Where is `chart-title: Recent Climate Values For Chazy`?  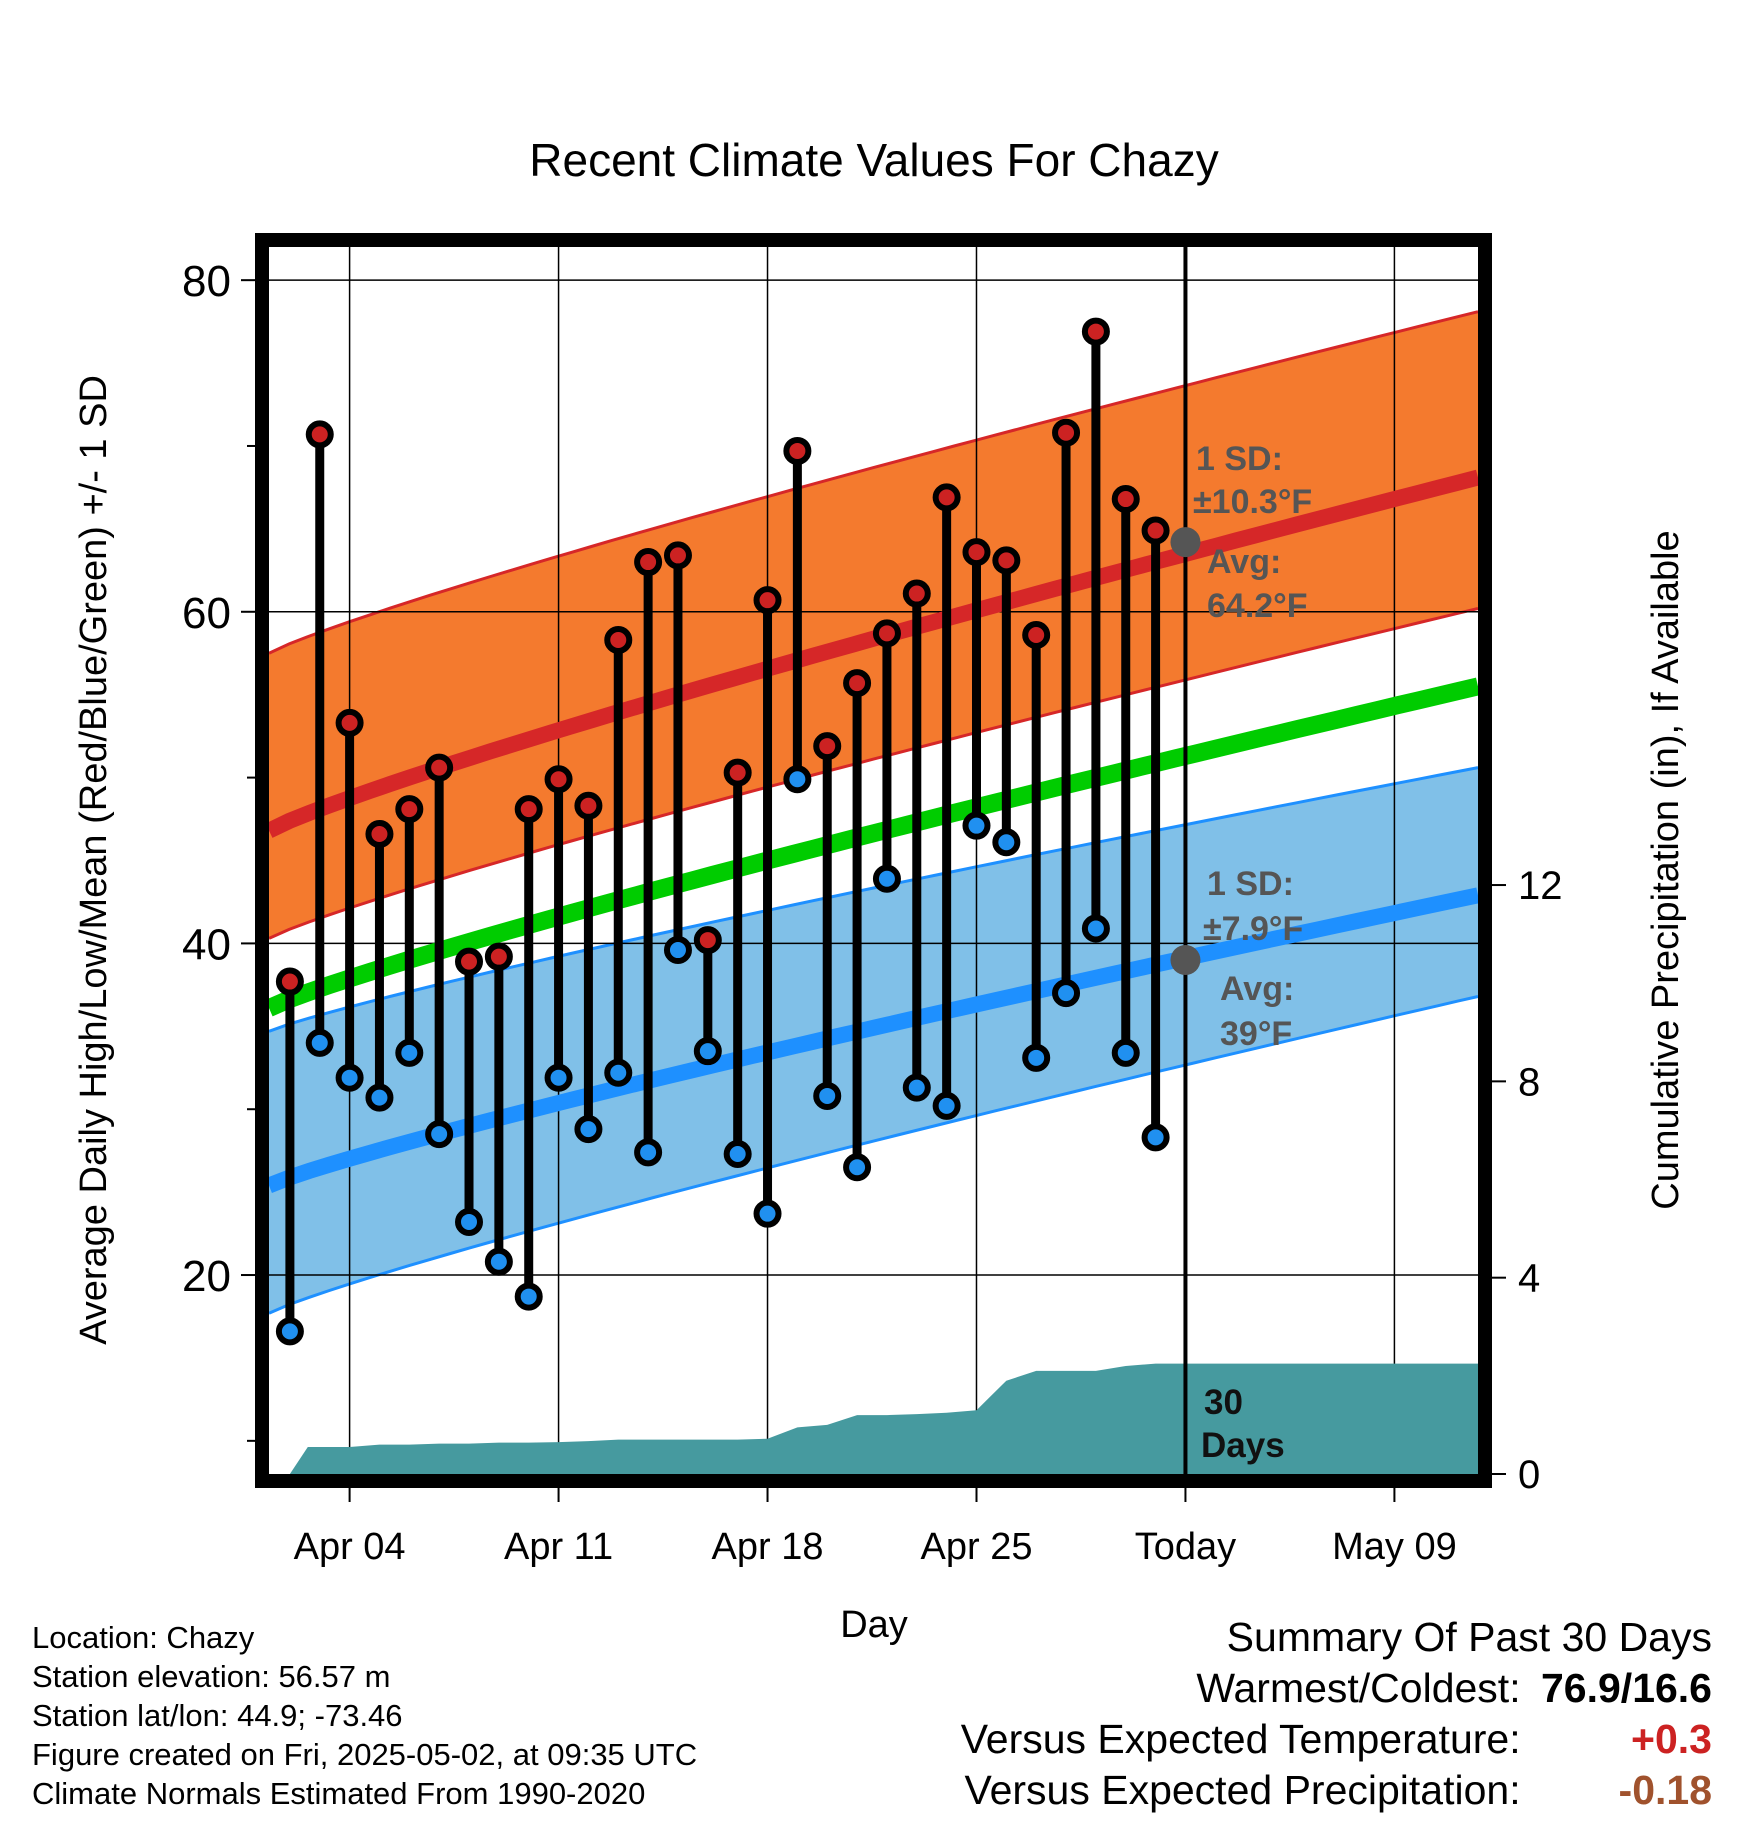 chart-title: Recent Climate Values For Chazy is located at coordinates (873, 160).